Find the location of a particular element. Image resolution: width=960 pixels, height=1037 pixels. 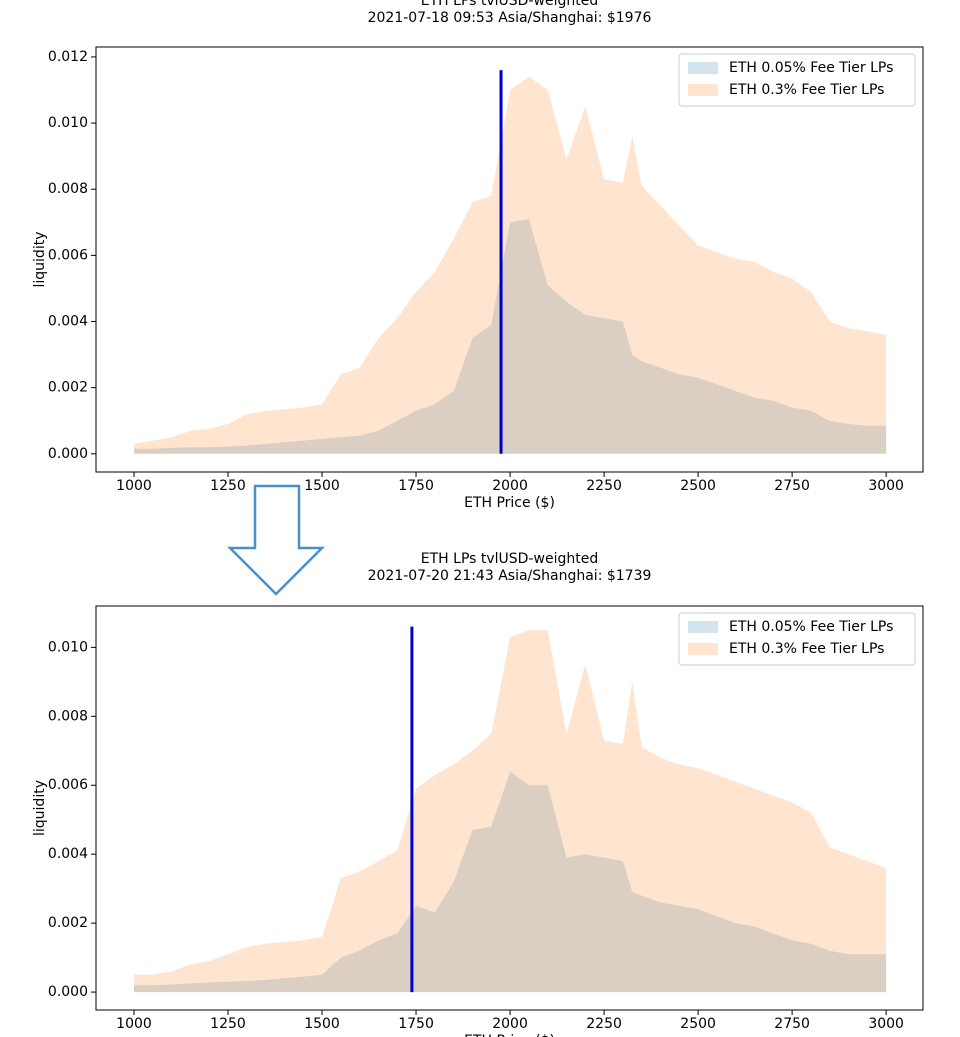

y-tick-label: 0.012 is located at coordinates (68, 57).